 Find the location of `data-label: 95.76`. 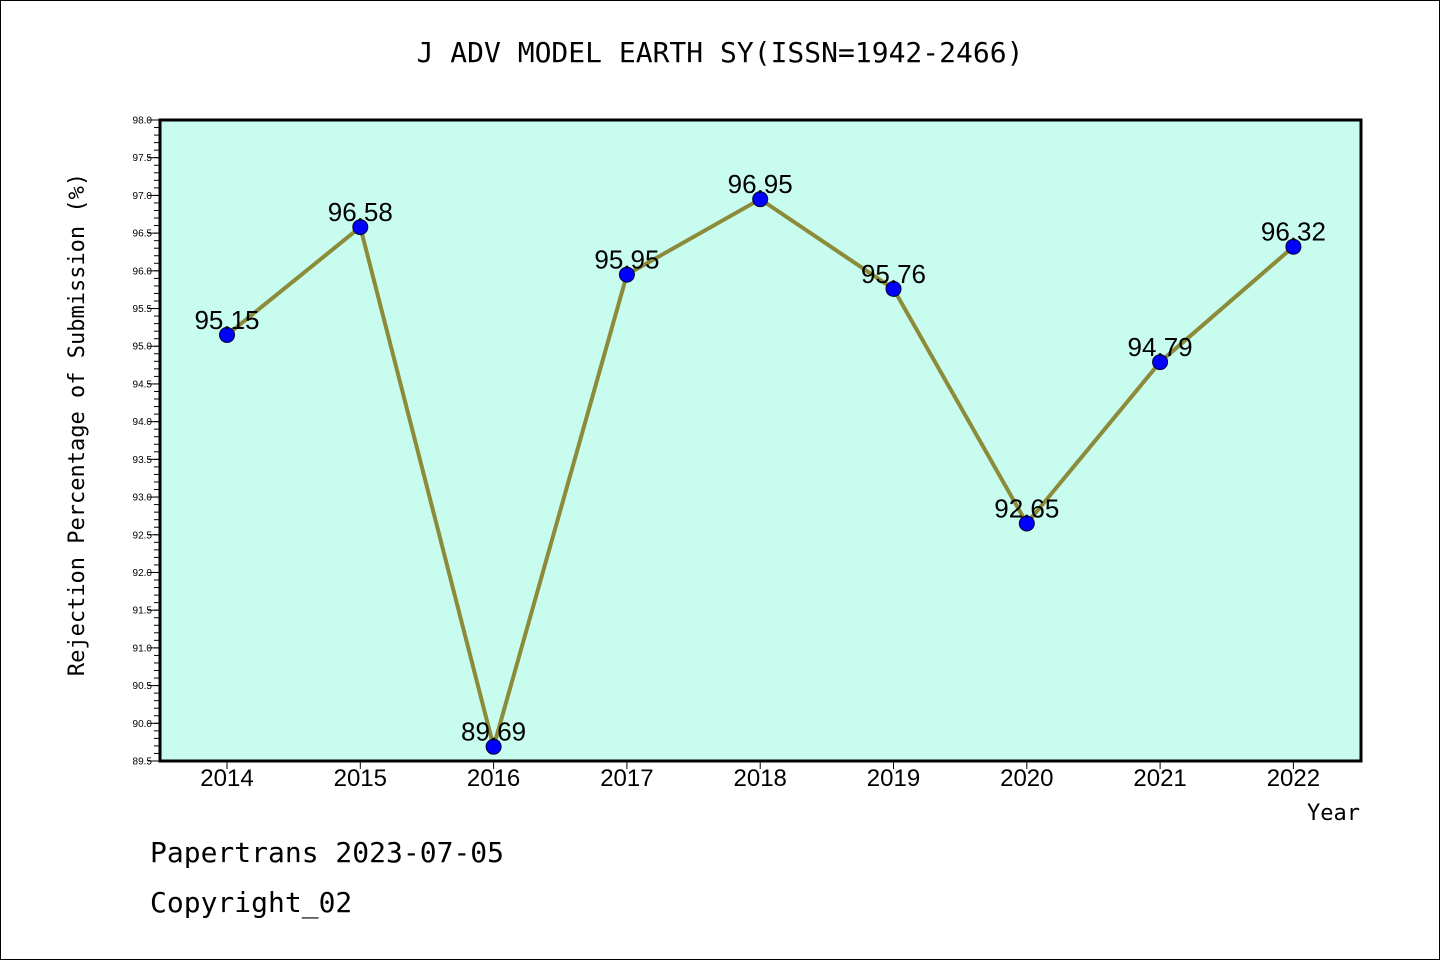

data-label: 95.76 is located at coordinates (893, 274).